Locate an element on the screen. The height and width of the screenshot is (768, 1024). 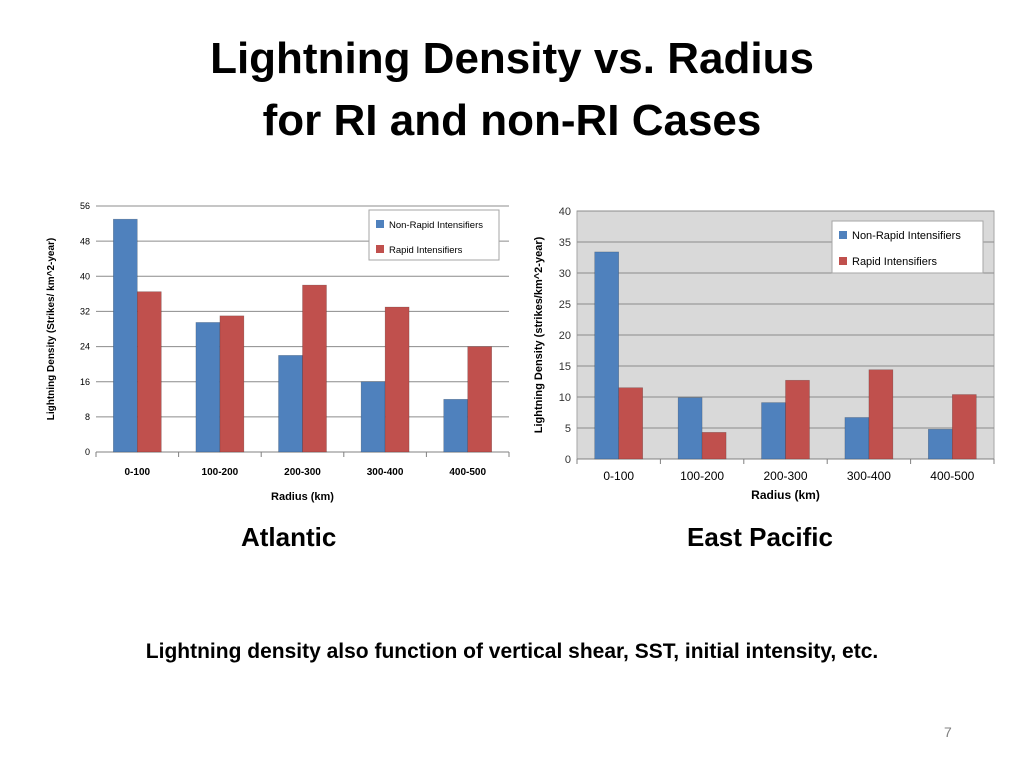
y-tick-label: 16 is located at coordinates (85, 382).